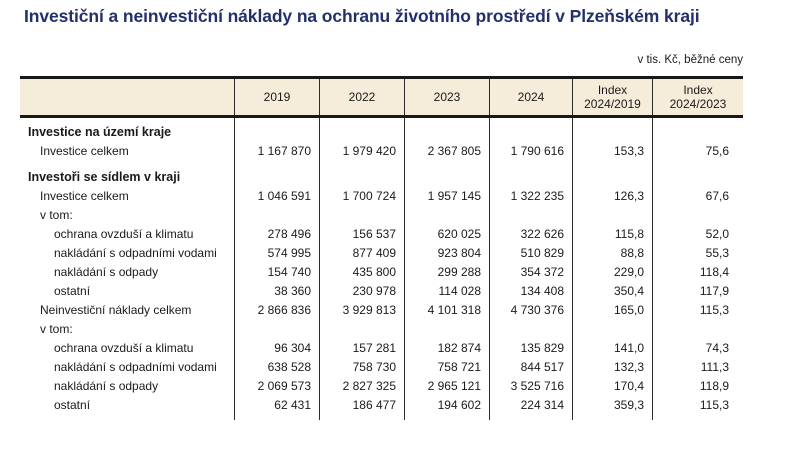 The image size is (800, 468). What do you see at coordinates (277, 150) in the screenshot?
I see `value-cell: 1 167 870` at bounding box center [277, 150].